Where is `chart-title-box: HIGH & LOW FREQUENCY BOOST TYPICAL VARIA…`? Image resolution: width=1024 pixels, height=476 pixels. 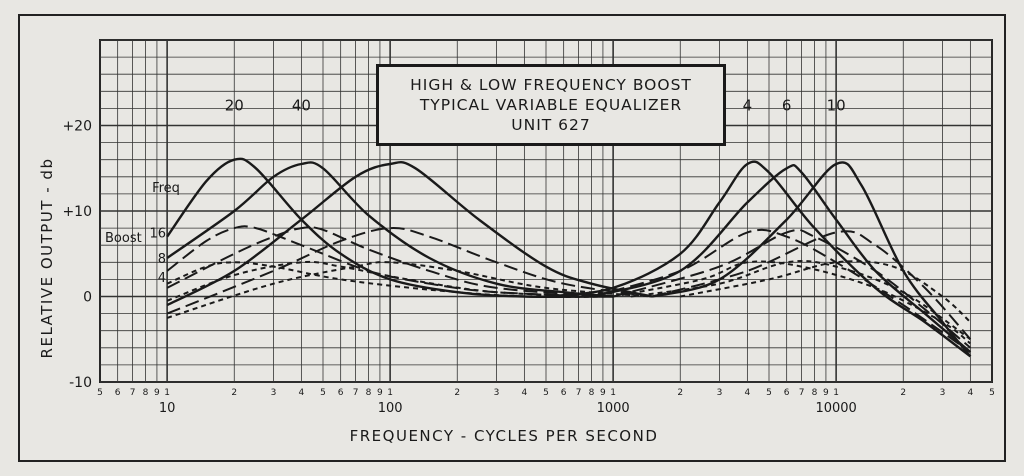 chart-title-box: HIGH & LOW FREQUENCY BOOST TYPICAL VARIA… is located at coordinates (551, 105).